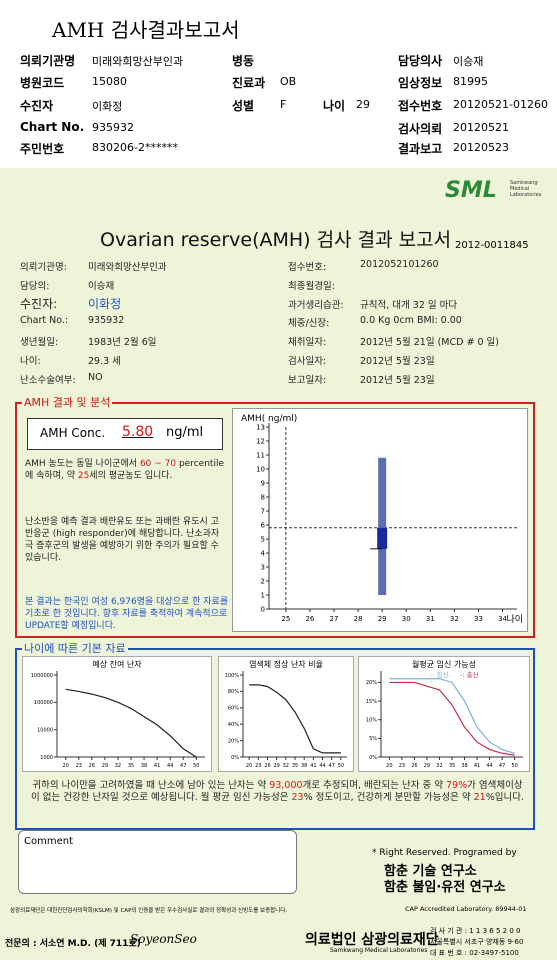 The width and height of the screenshot is (557, 960). Describe the element at coordinates (42, 676) in the screenshot. I see `y-tick-label: 1000000` at that location.